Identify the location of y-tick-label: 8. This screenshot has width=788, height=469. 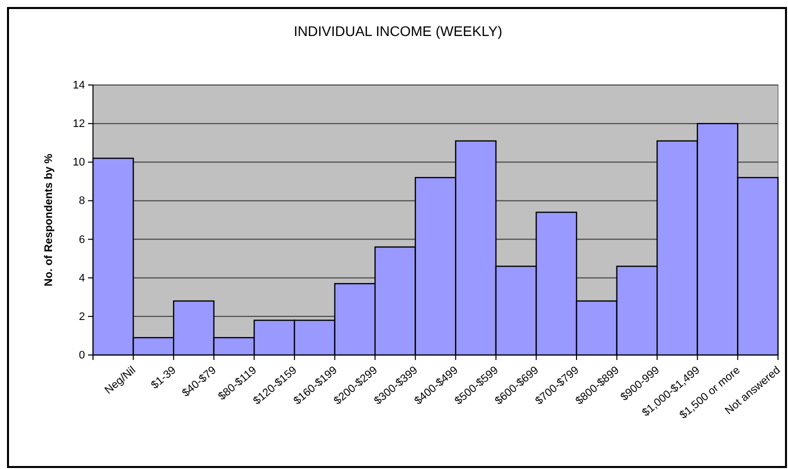
(81, 201).